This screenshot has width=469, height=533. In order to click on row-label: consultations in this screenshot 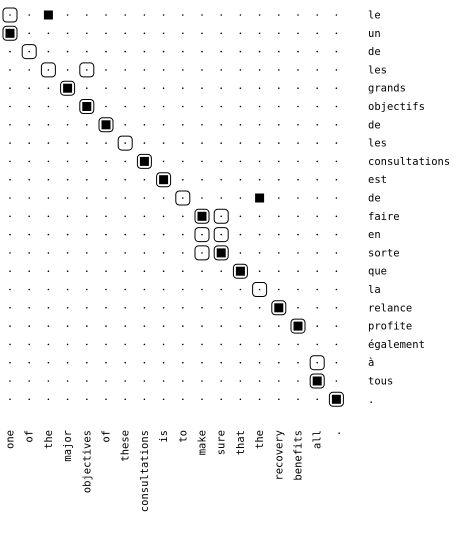, I will do `click(409, 162)`.